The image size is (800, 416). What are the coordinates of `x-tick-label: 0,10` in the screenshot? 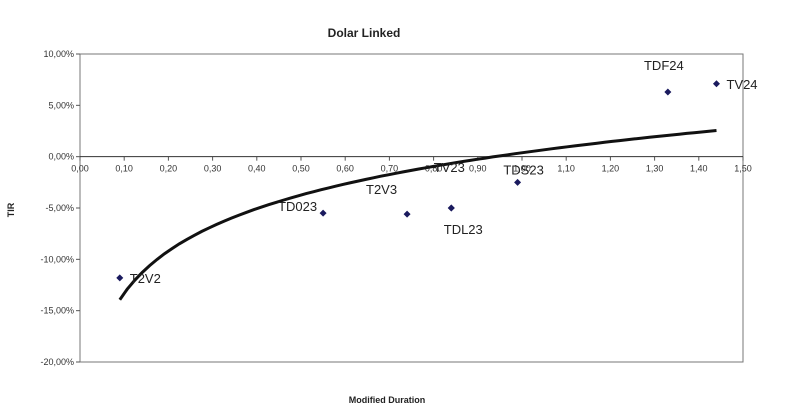 It's located at (124, 169).